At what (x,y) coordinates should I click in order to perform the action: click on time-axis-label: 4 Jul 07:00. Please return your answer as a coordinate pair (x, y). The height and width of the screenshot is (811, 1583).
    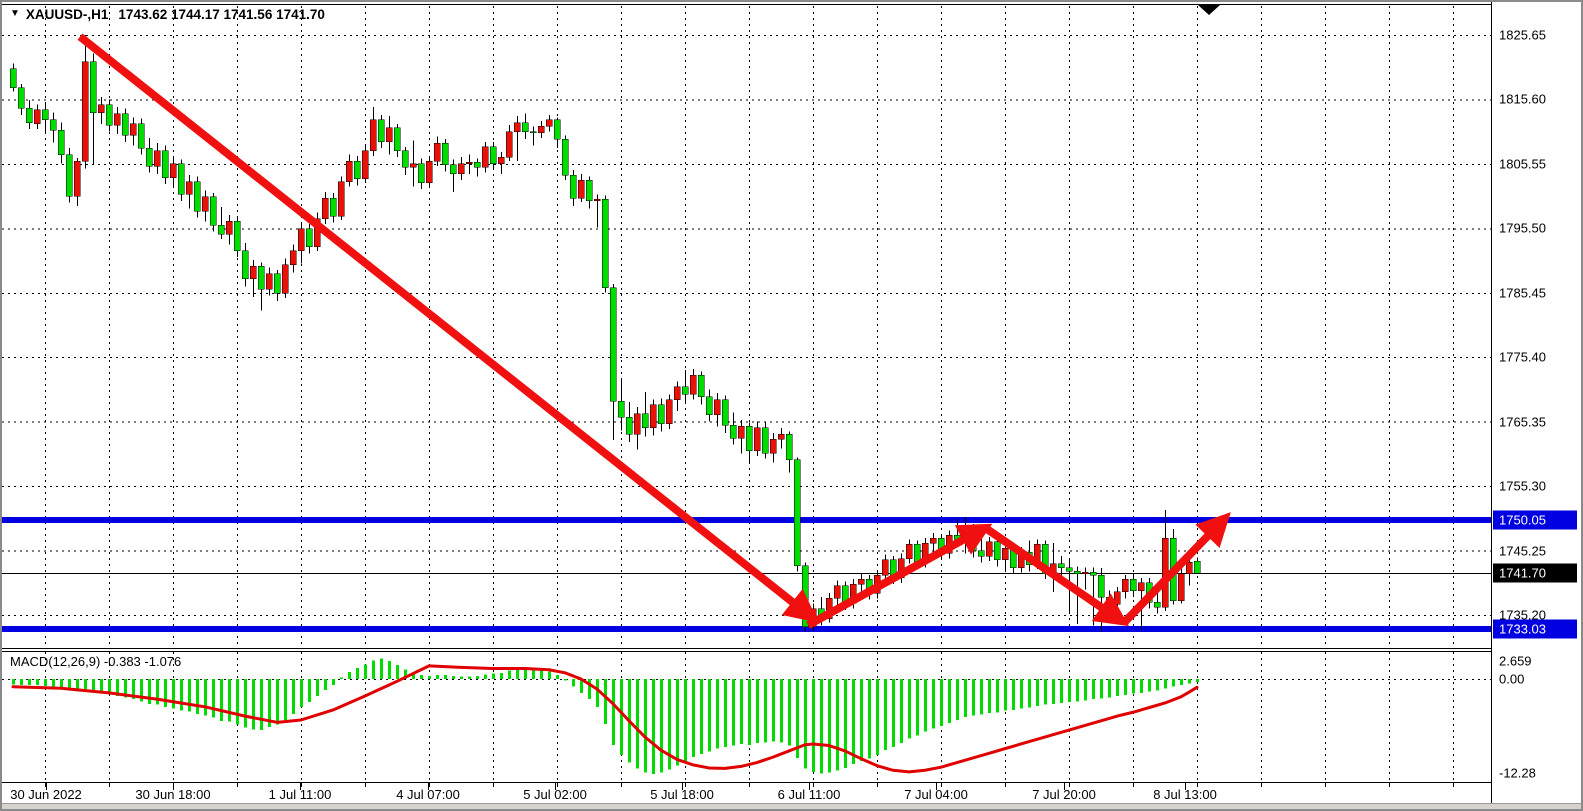
    Looking at the image, I should click on (428, 794).